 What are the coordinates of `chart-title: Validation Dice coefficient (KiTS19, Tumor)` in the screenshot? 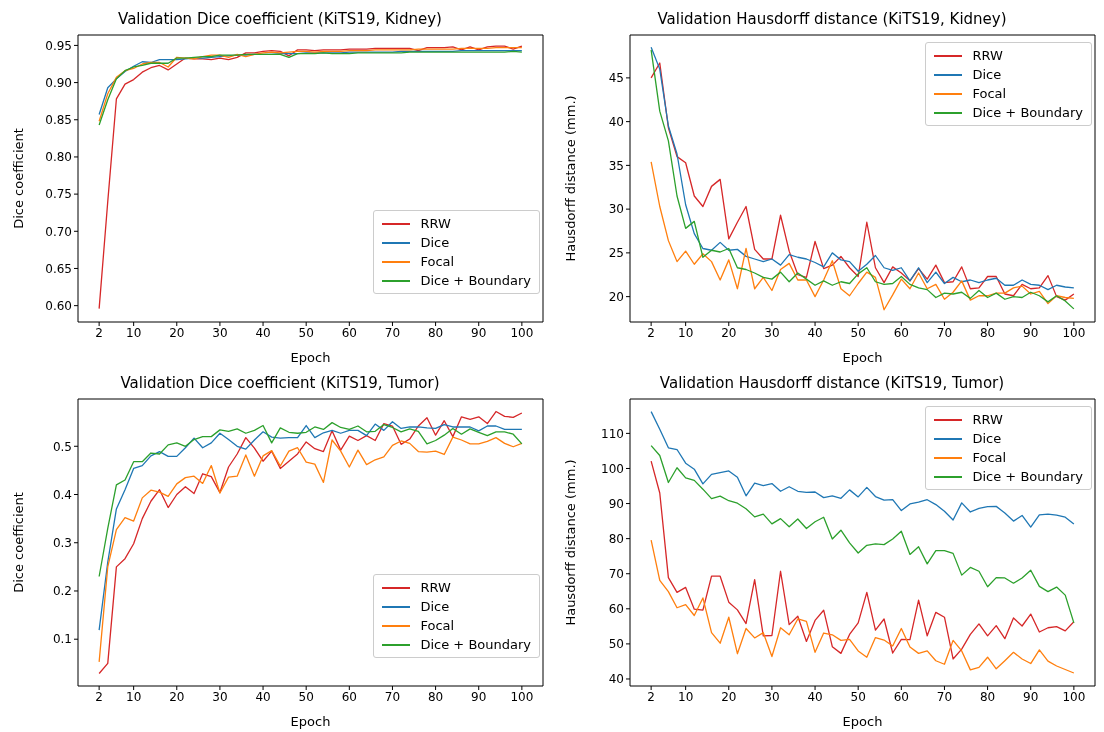 It's located at (280, 383).